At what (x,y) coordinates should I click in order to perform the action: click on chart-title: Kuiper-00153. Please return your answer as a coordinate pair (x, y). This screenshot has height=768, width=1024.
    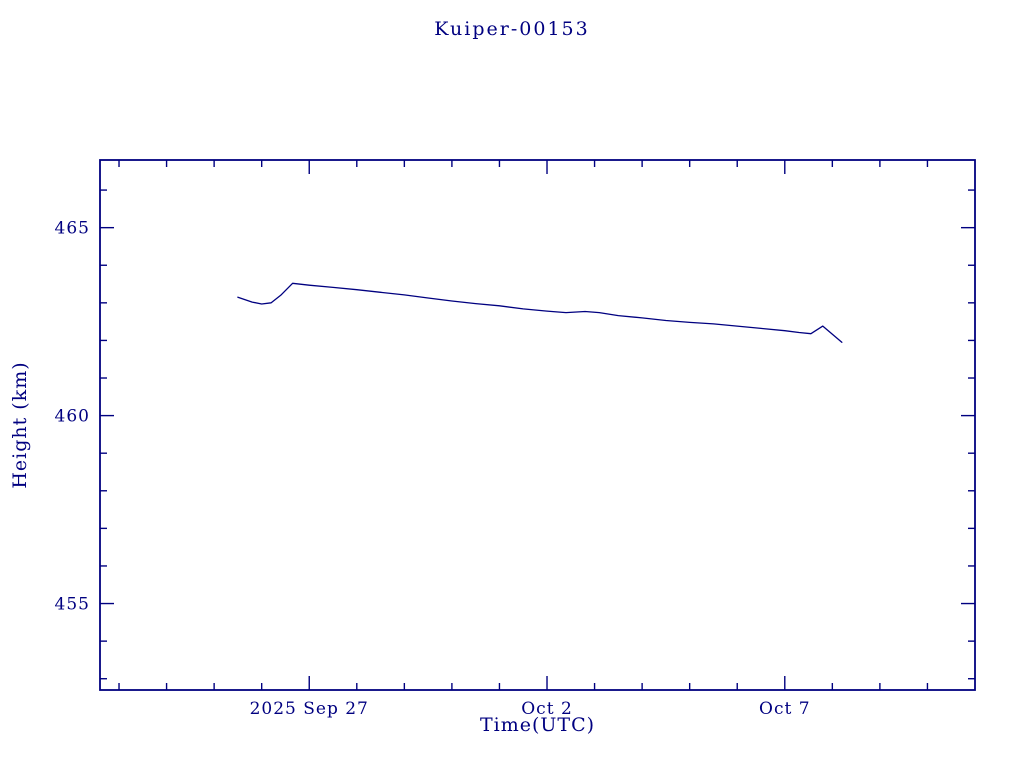
    Looking at the image, I should click on (512, 29).